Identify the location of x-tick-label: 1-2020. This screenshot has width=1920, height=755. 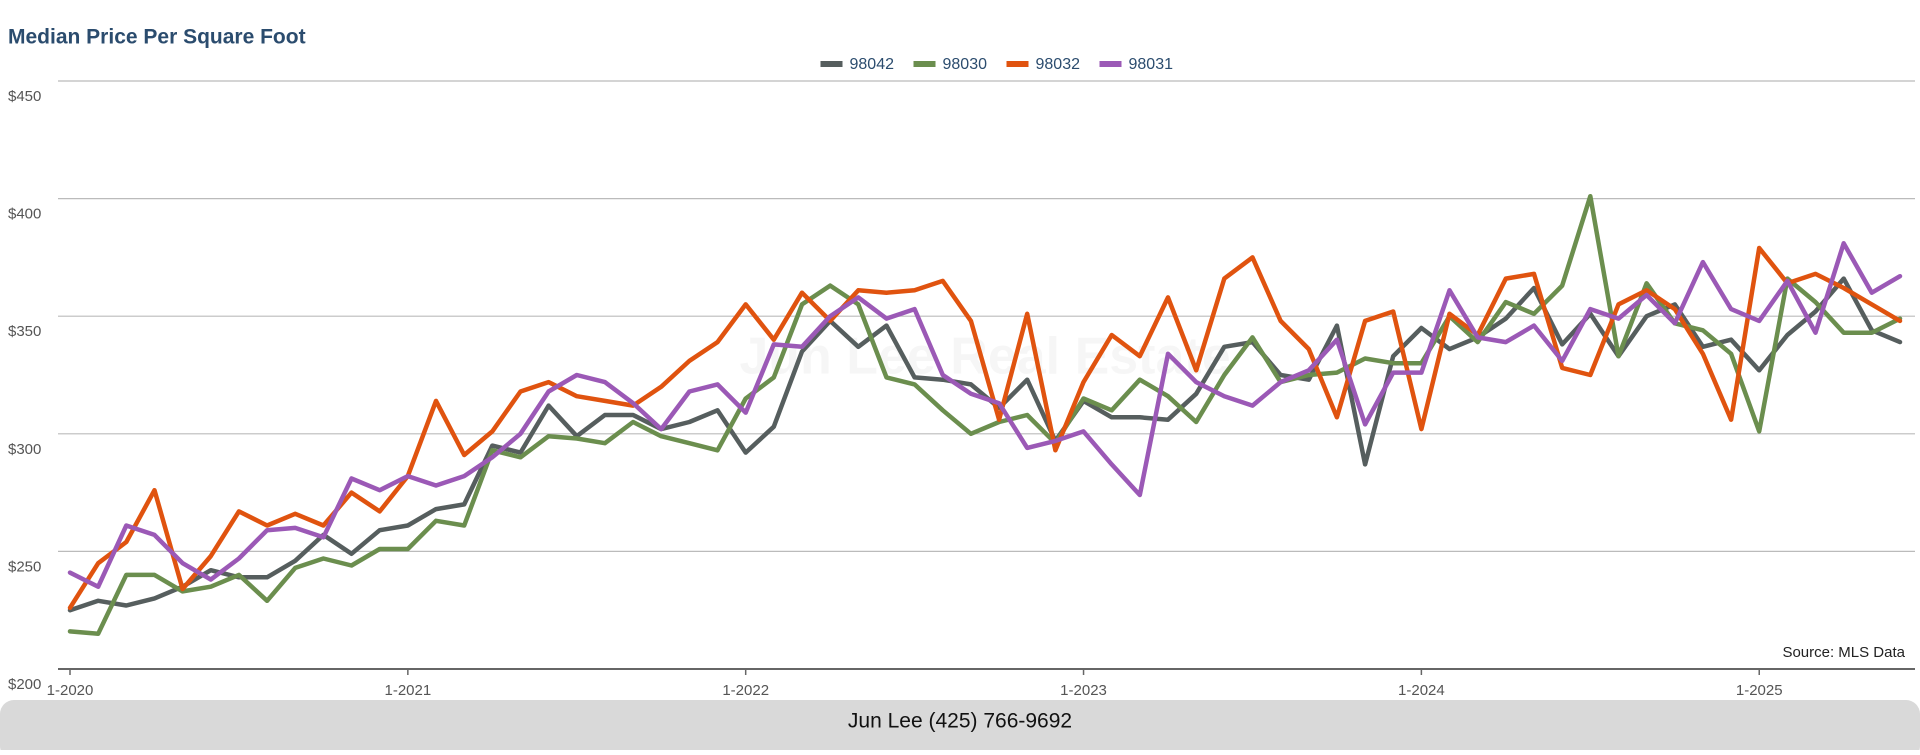
(70, 690).